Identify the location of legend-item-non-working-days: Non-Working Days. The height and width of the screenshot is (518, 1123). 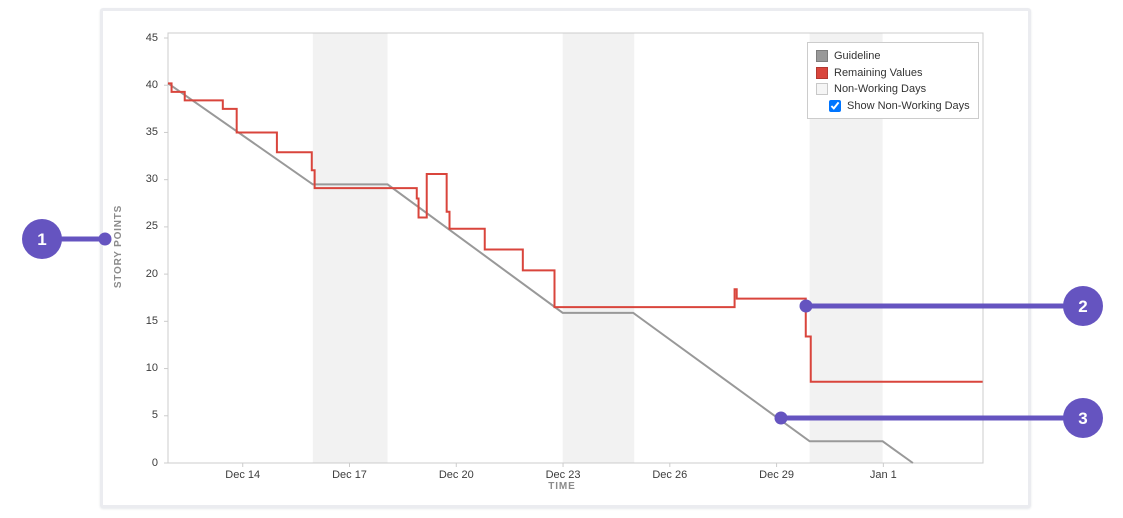
(893, 89).